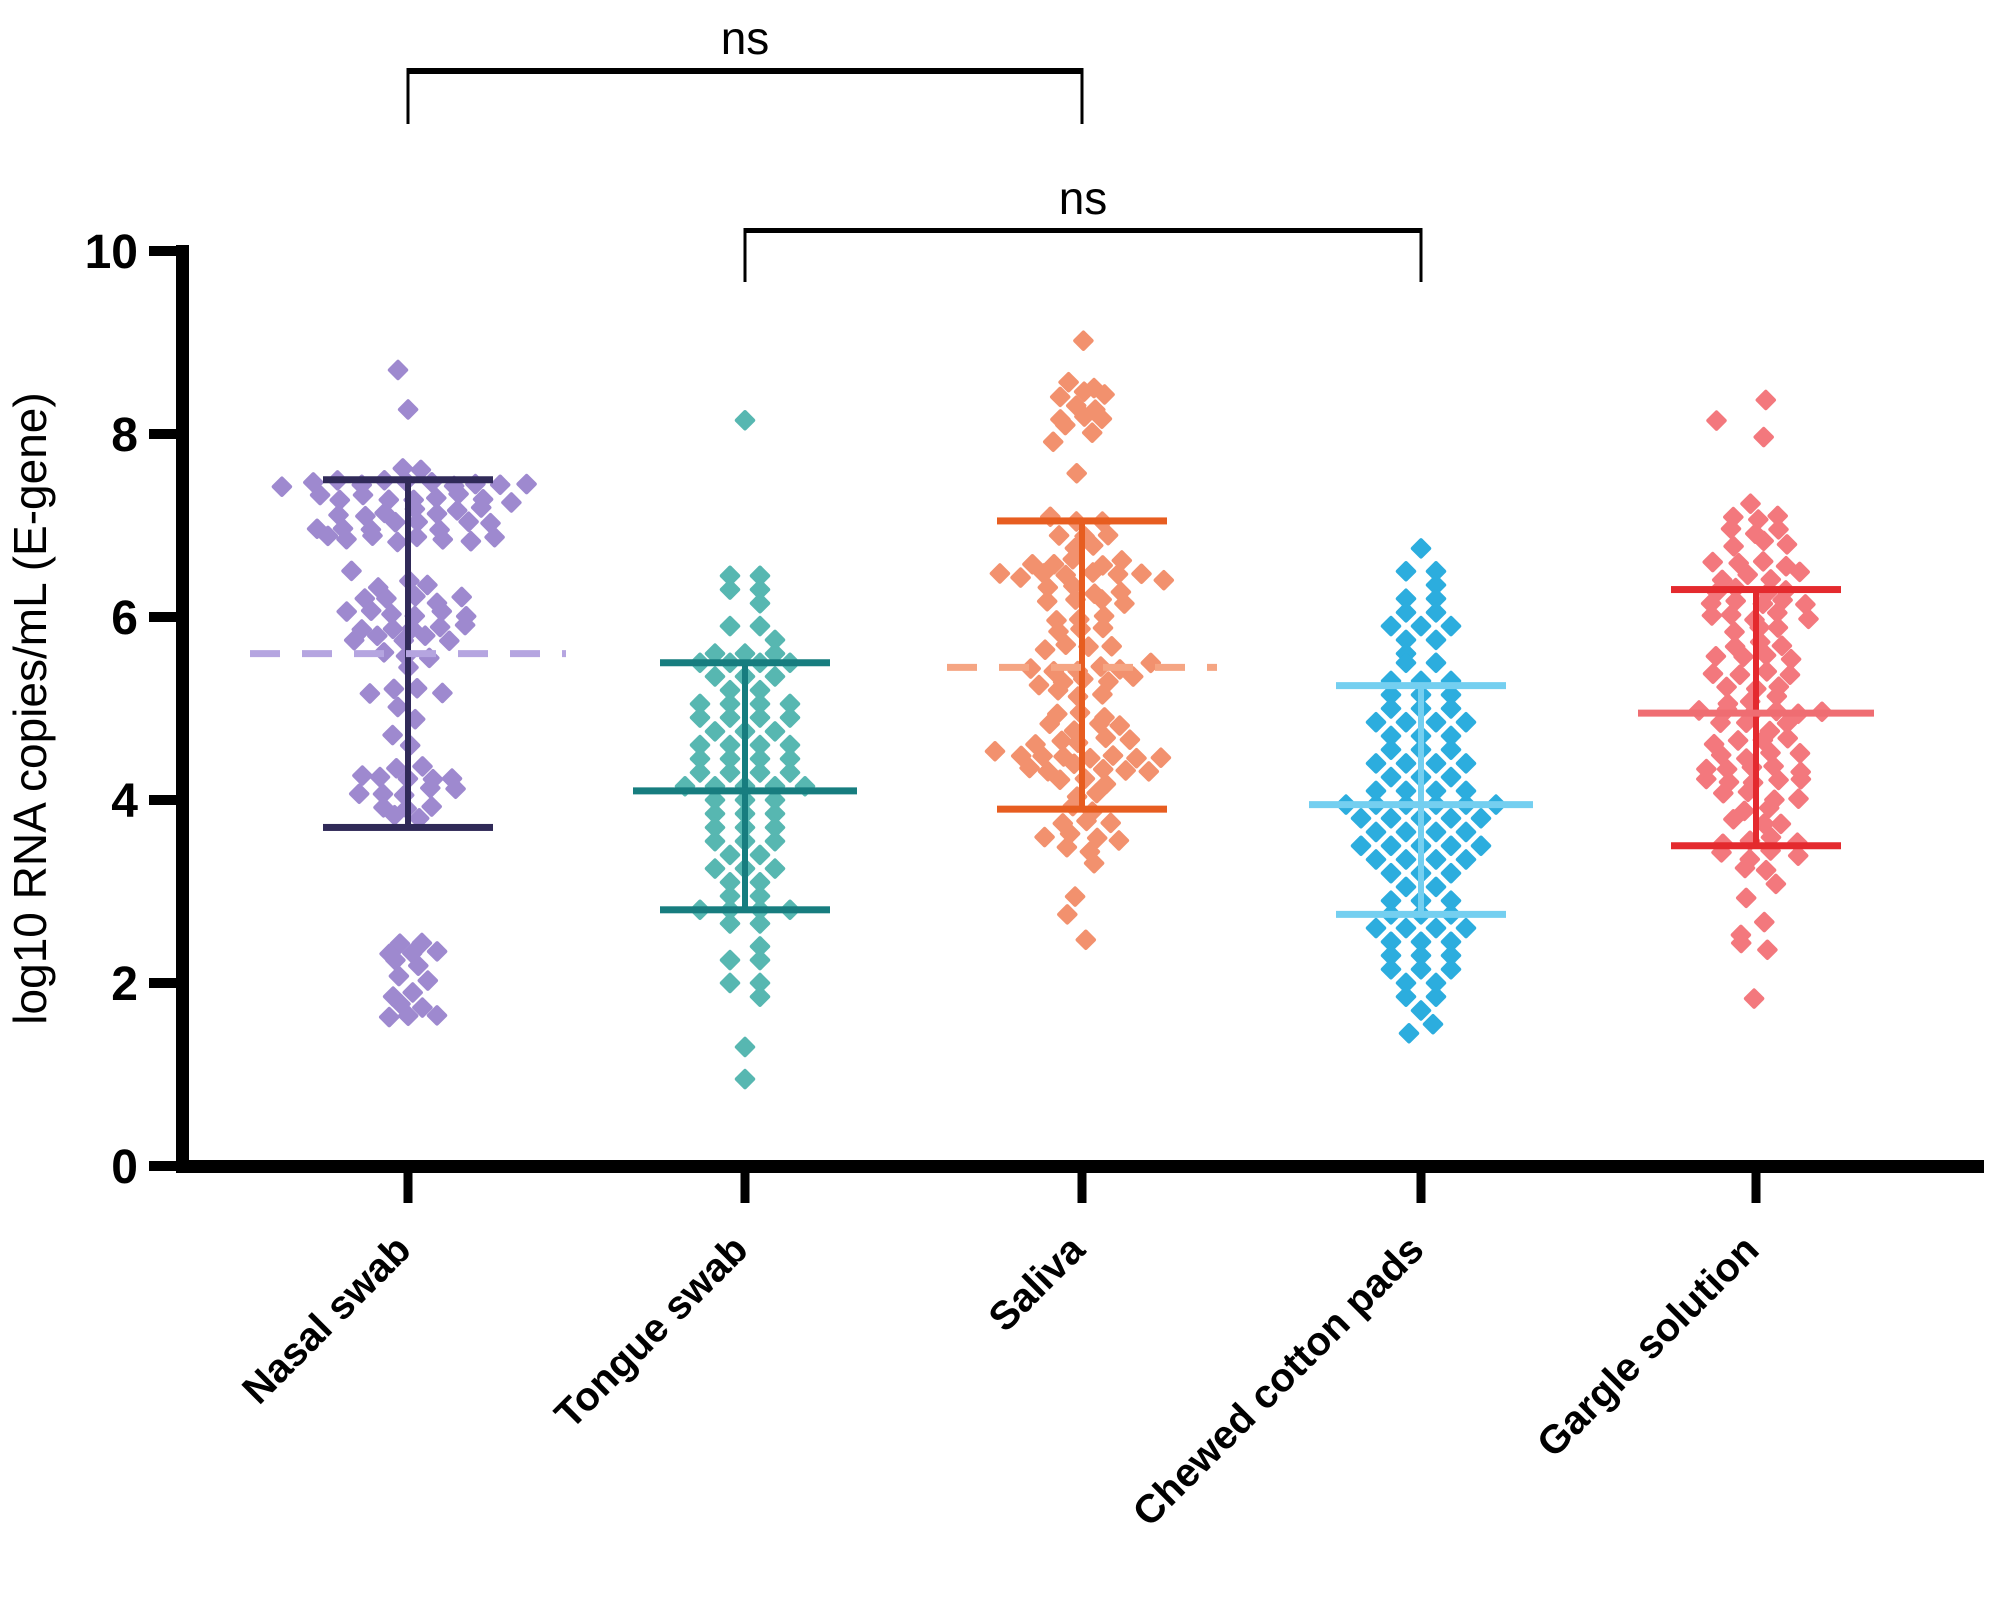 The image size is (2000, 1597). What do you see at coordinates (124, 984) in the screenshot?
I see `y-tick-label: 2` at bounding box center [124, 984].